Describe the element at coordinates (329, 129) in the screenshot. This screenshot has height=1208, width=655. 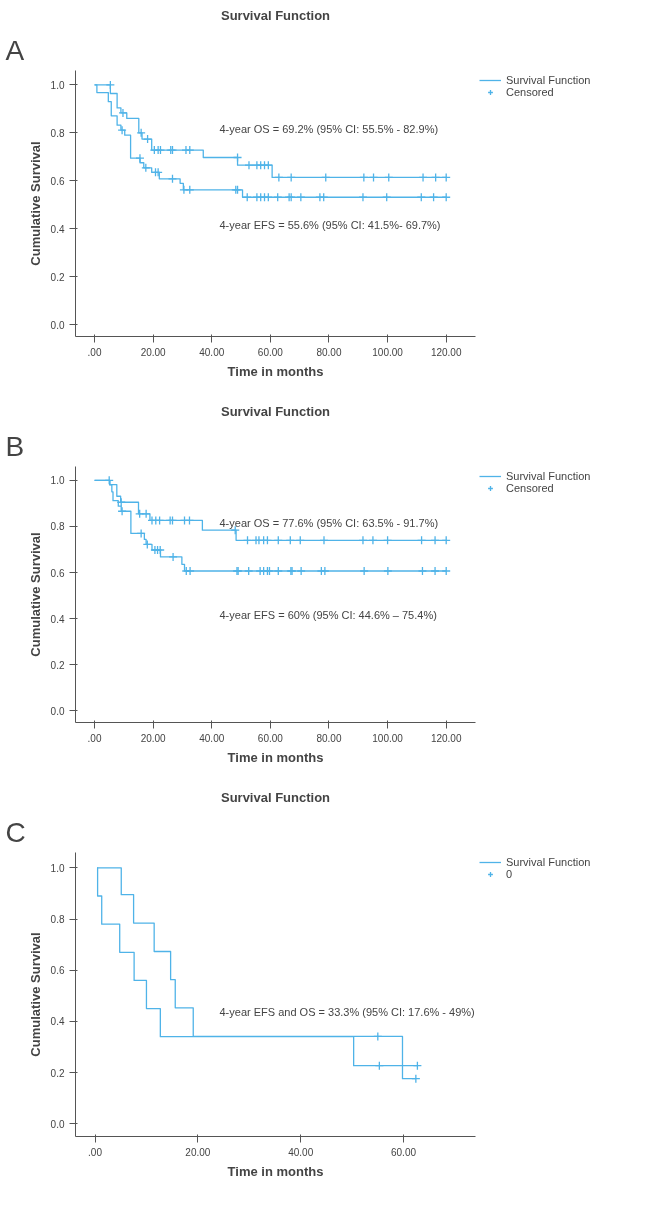
I see `annotation: 4-year OS = 69.2% (95% CI: 55.5% - 82.9%)` at that location.